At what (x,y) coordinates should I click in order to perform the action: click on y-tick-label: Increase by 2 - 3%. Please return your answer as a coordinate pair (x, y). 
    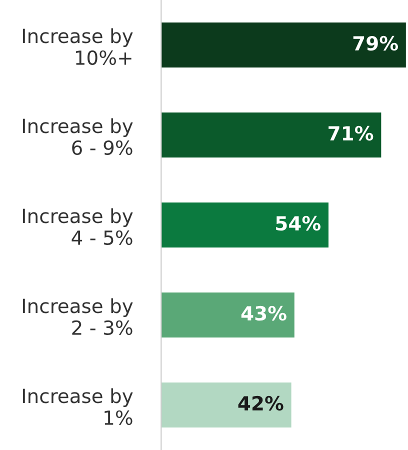
    Looking at the image, I should click on (77, 317).